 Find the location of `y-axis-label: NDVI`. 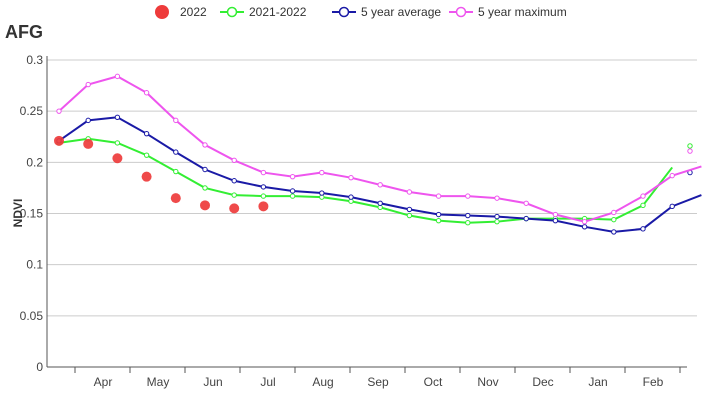

y-axis-label: NDVI is located at coordinates (18, 213).